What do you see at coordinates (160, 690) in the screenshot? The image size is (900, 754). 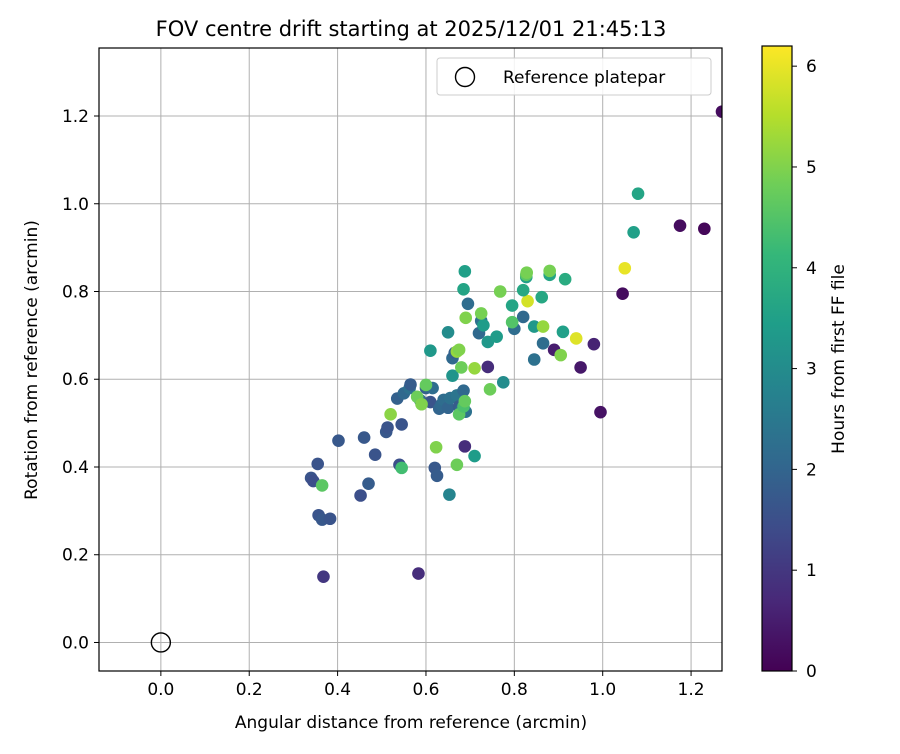 I see `x-tick-label: 0.0` at bounding box center [160, 690].